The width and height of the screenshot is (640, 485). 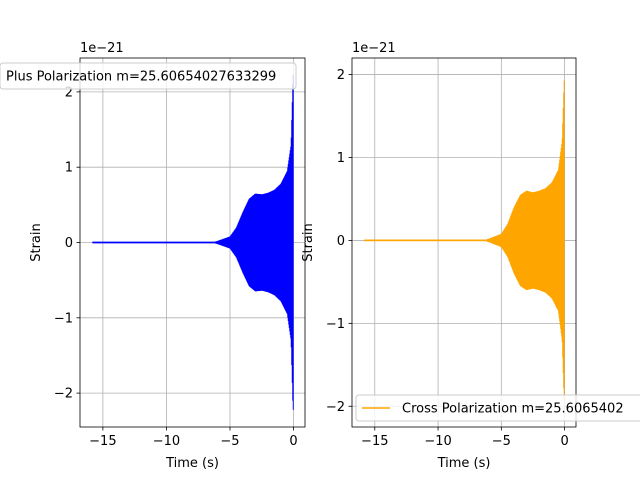 I want to click on legend: Plus Polarization m=25.60654027633299, so click(x=148, y=76).